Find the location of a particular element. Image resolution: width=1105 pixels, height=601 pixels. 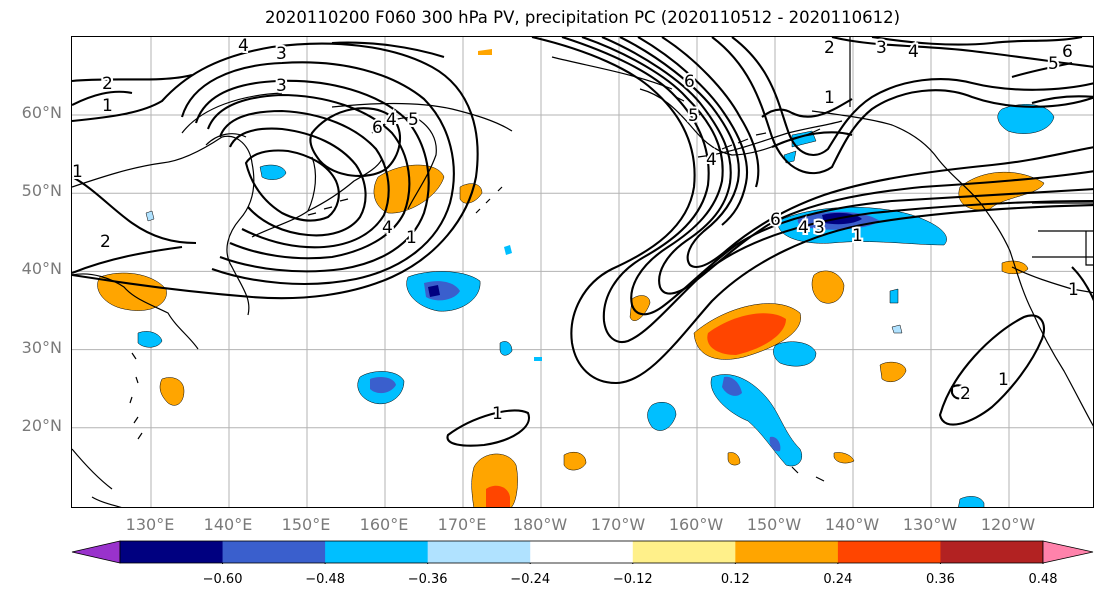

longitude-label: 140°W is located at coordinates (852, 524).